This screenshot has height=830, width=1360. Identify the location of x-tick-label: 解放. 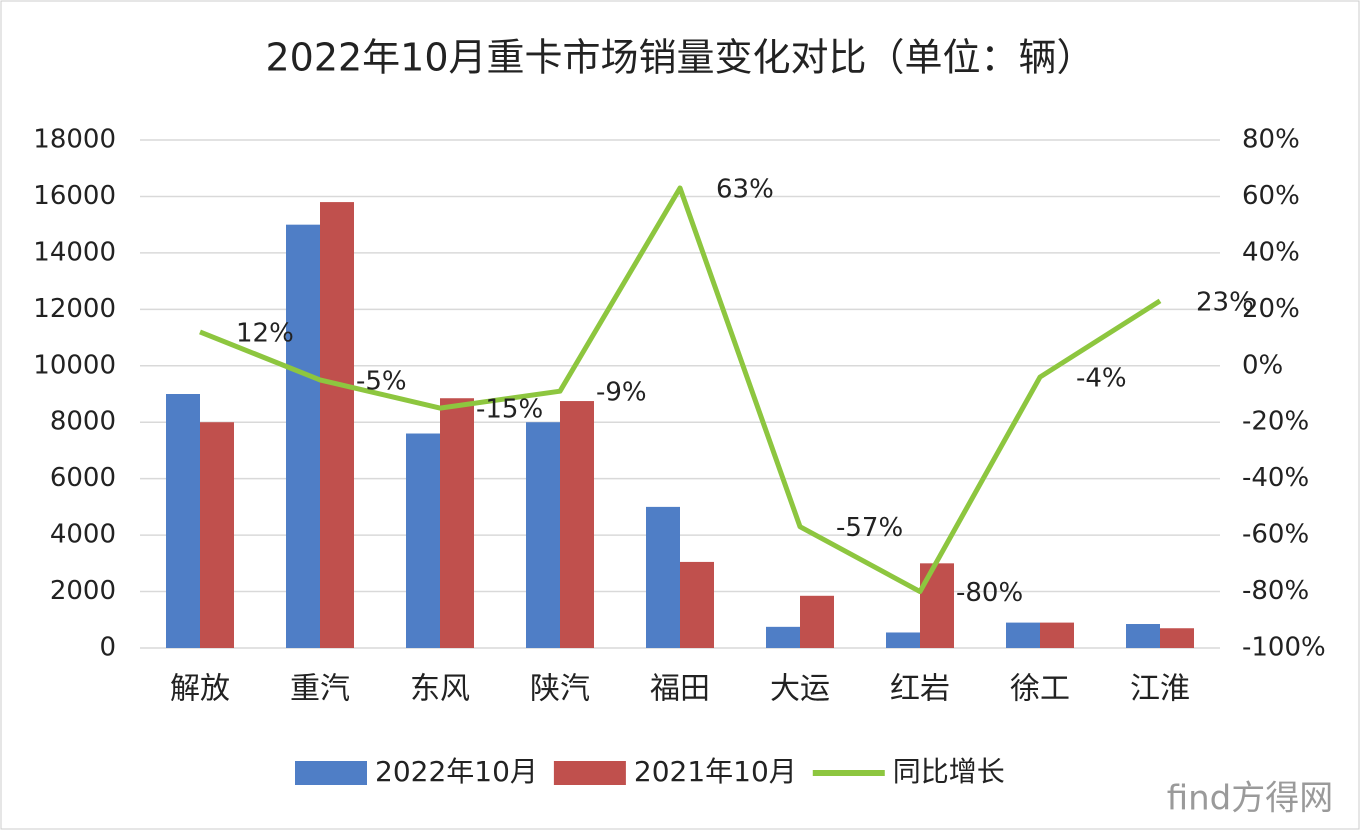
(200, 689).